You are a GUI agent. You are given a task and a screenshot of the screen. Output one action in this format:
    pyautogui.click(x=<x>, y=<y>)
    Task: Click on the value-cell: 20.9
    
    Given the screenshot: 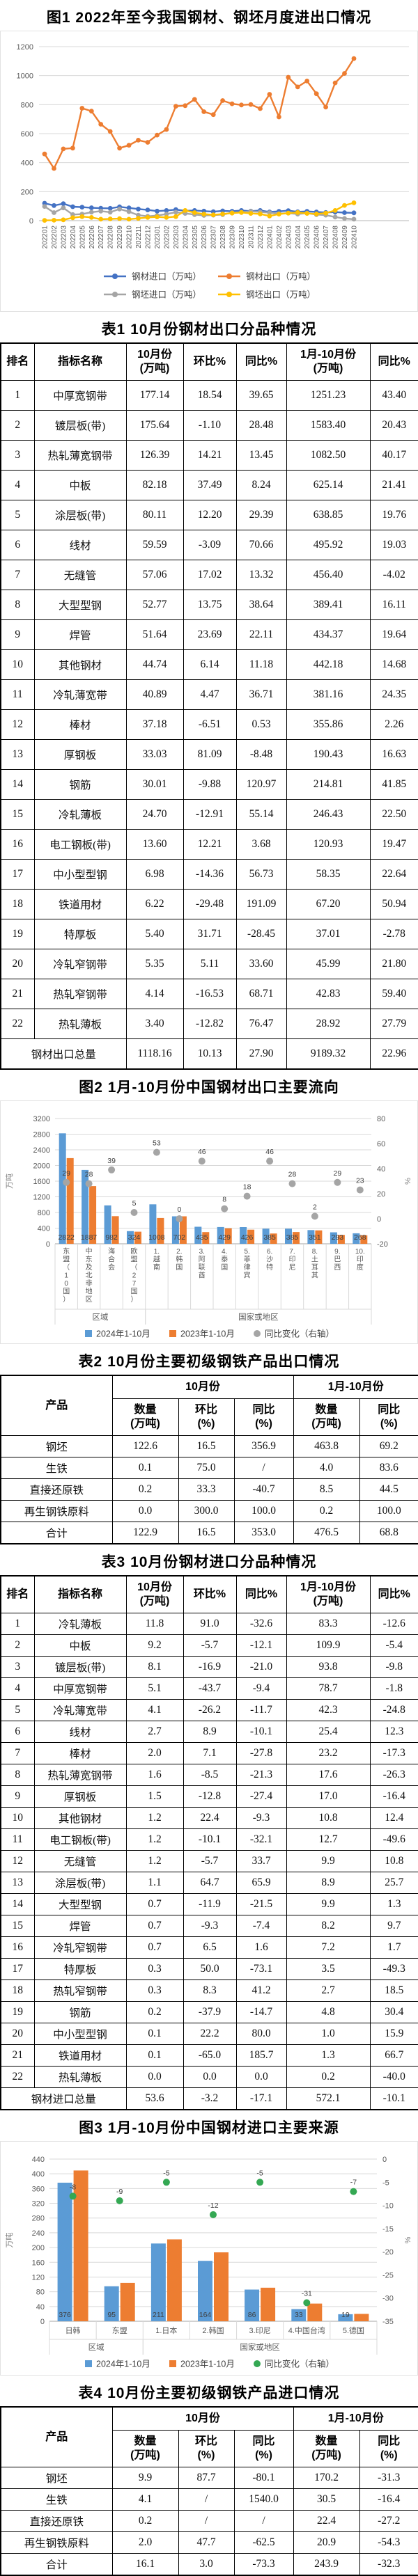 What is the action you would take?
    pyautogui.click(x=326, y=2542)
    